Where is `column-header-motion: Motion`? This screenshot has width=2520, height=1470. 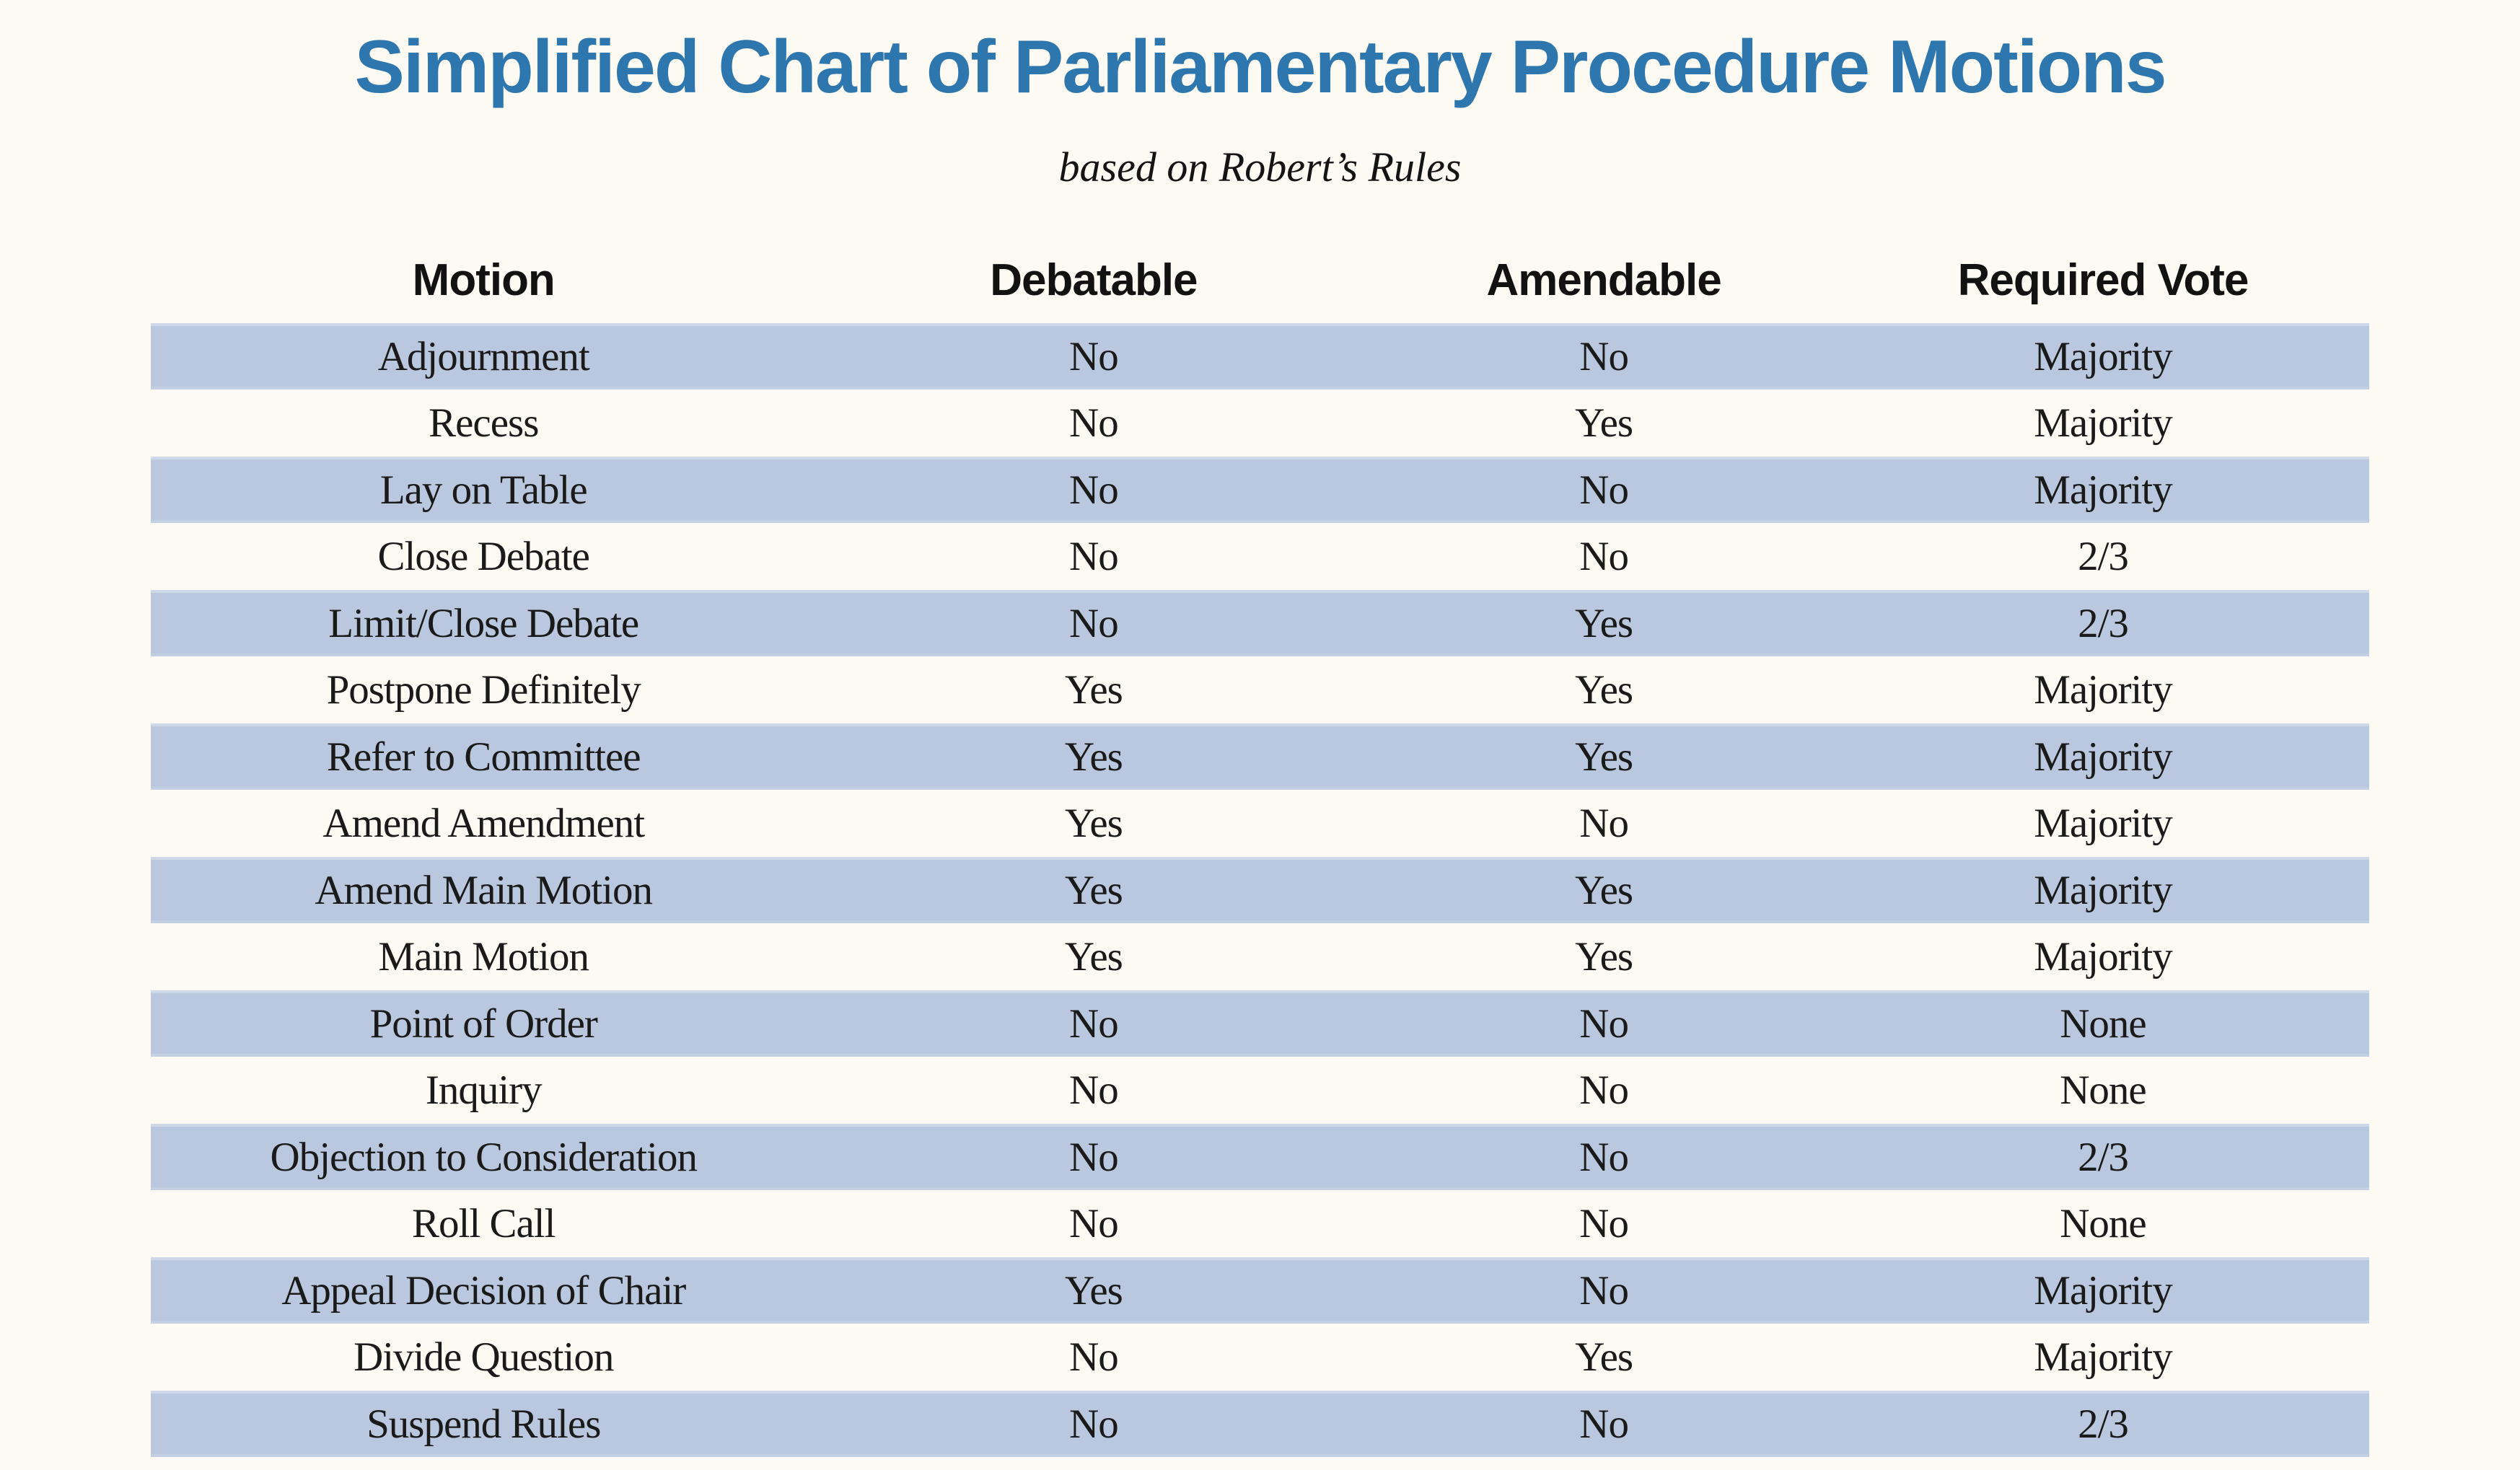 column-header-motion: Motion is located at coordinates (484, 280).